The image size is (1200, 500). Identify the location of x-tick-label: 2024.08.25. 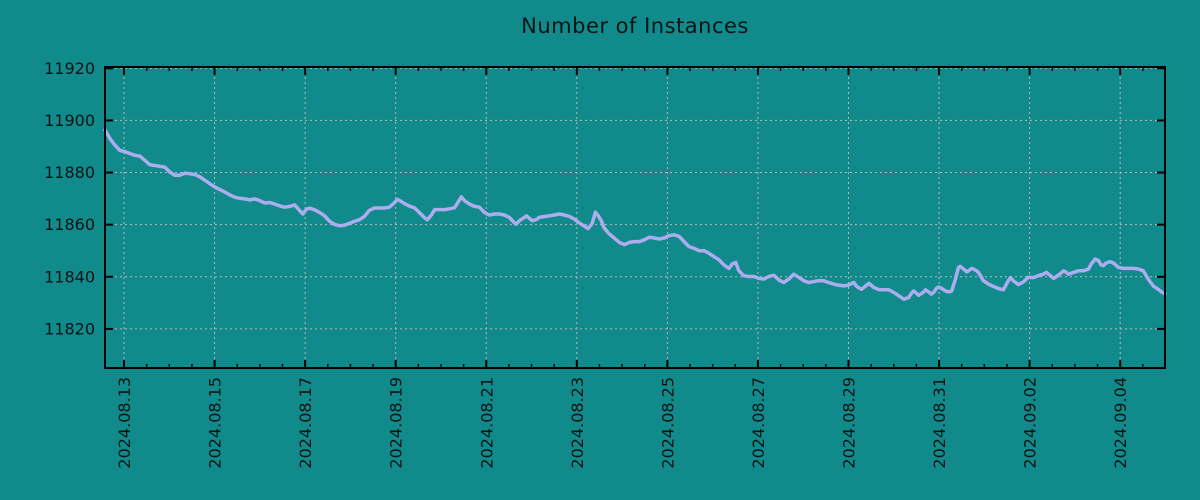
(667, 423).